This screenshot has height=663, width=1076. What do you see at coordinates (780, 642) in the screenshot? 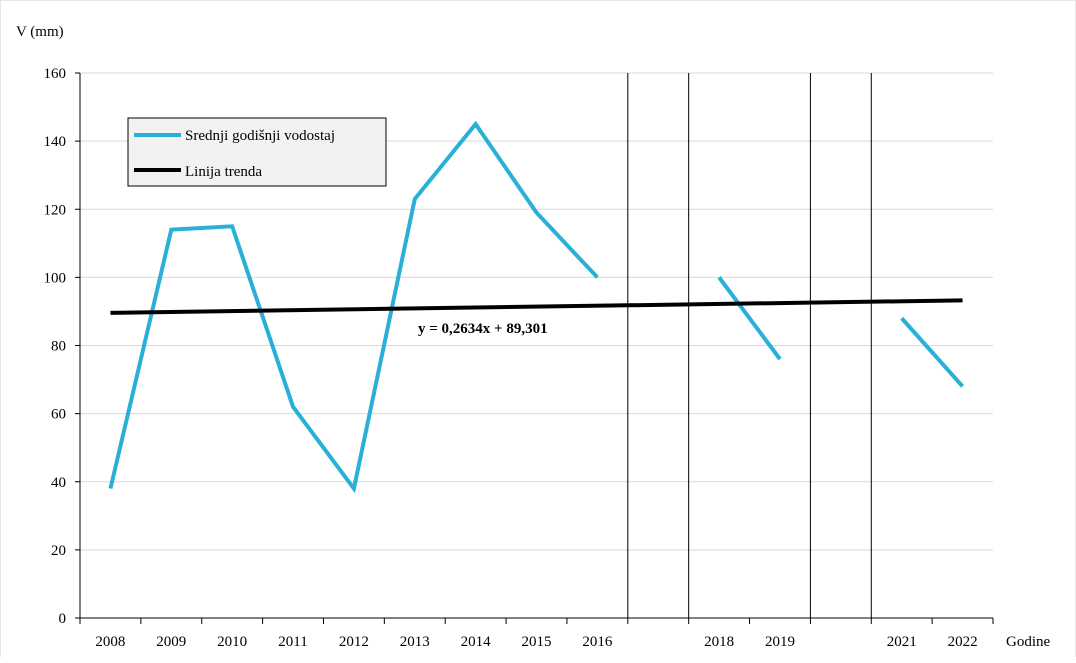
I see `x-tick-label-2019: 2019` at bounding box center [780, 642].